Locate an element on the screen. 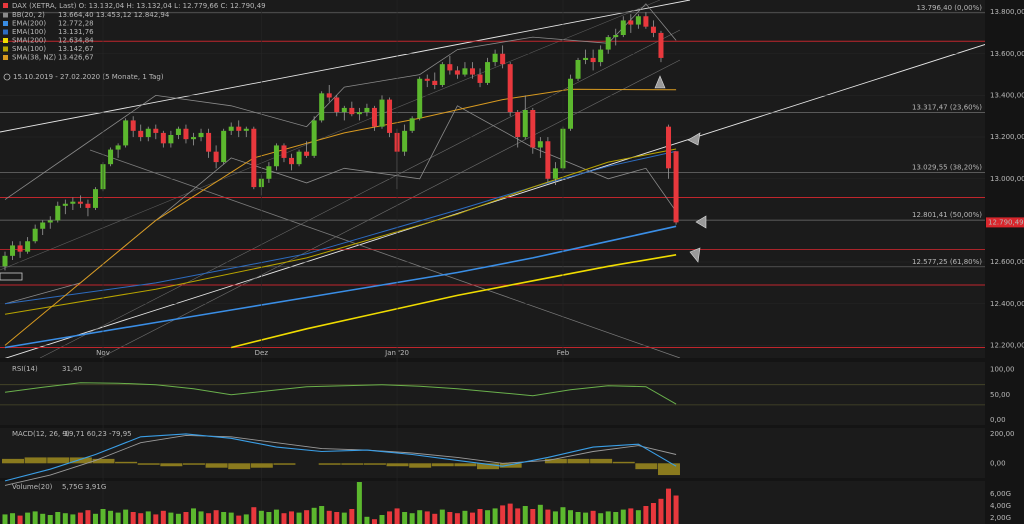 The width and height of the screenshot is (1024, 524). fib-label: 13.029,55 (38,20%) is located at coordinates (947, 168).